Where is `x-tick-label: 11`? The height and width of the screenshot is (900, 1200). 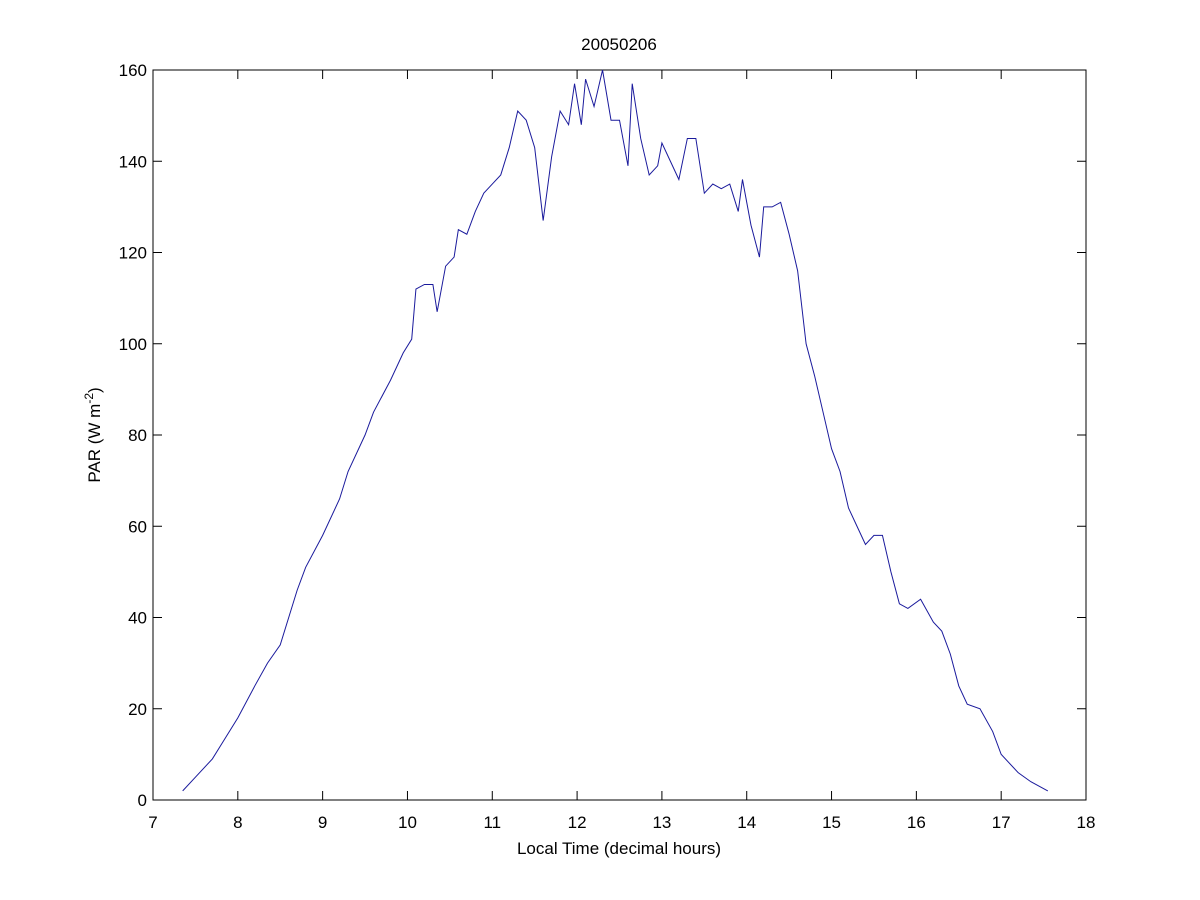
x-tick-label: 11 is located at coordinates (492, 822).